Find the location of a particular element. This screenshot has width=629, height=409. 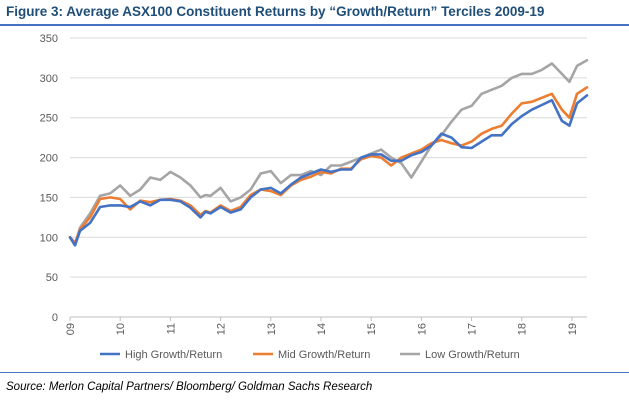

x-tick-label: 19 is located at coordinates (573, 329).